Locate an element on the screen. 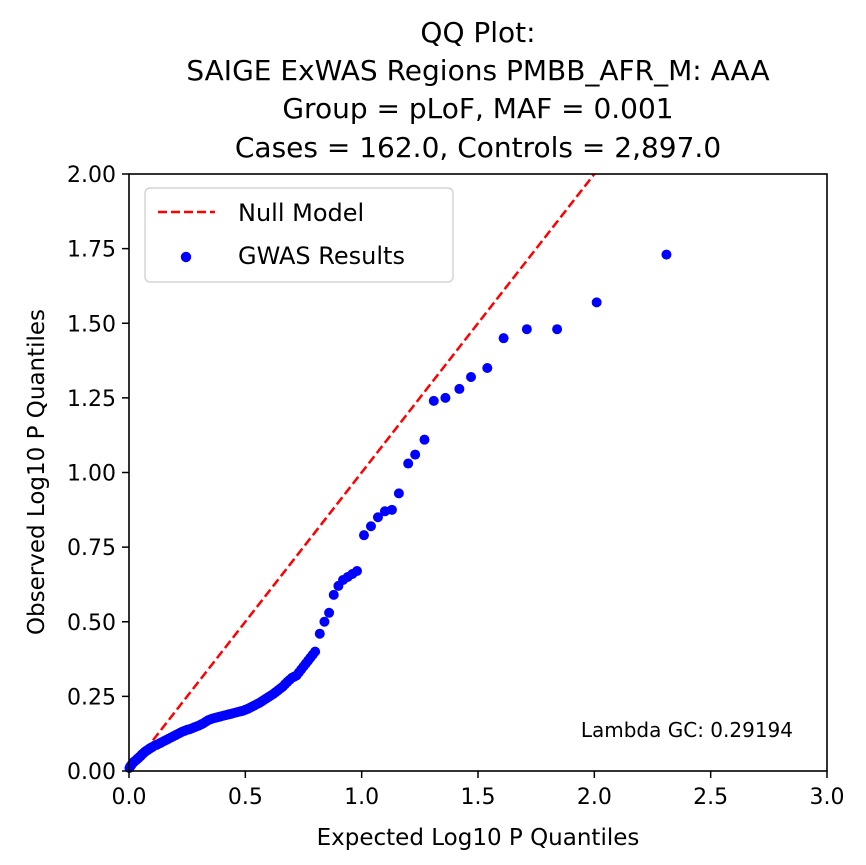 This screenshot has height=865, width=866. x-tick-label: 0.5 is located at coordinates (245, 797).